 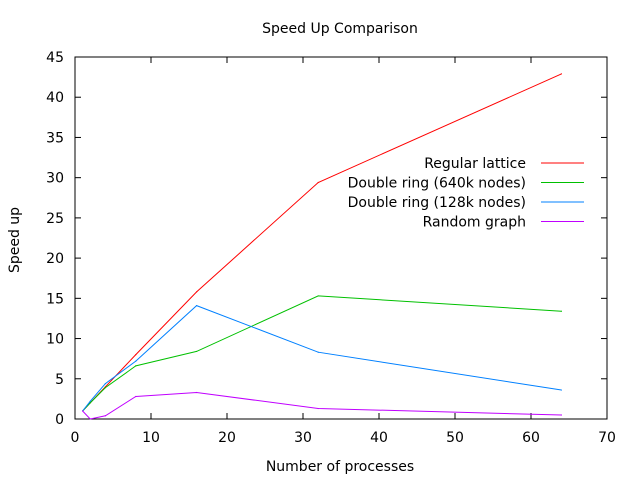 I want to click on y-axis-label: Speed up, so click(x=15, y=240).